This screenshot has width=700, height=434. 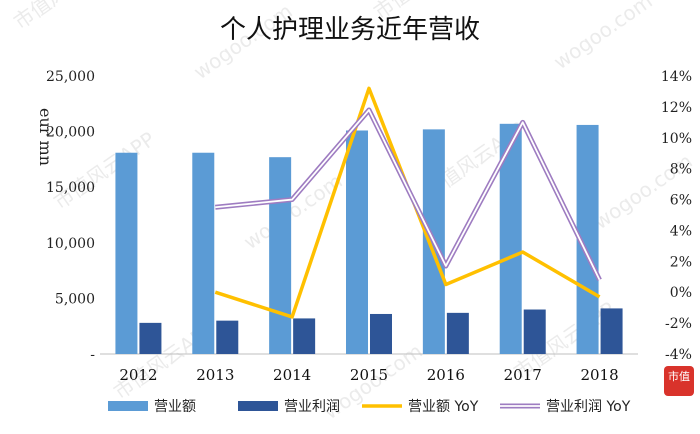 What do you see at coordinates (681, 262) in the screenshot?
I see `right-tick-label: 2%` at bounding box center [681, 262].